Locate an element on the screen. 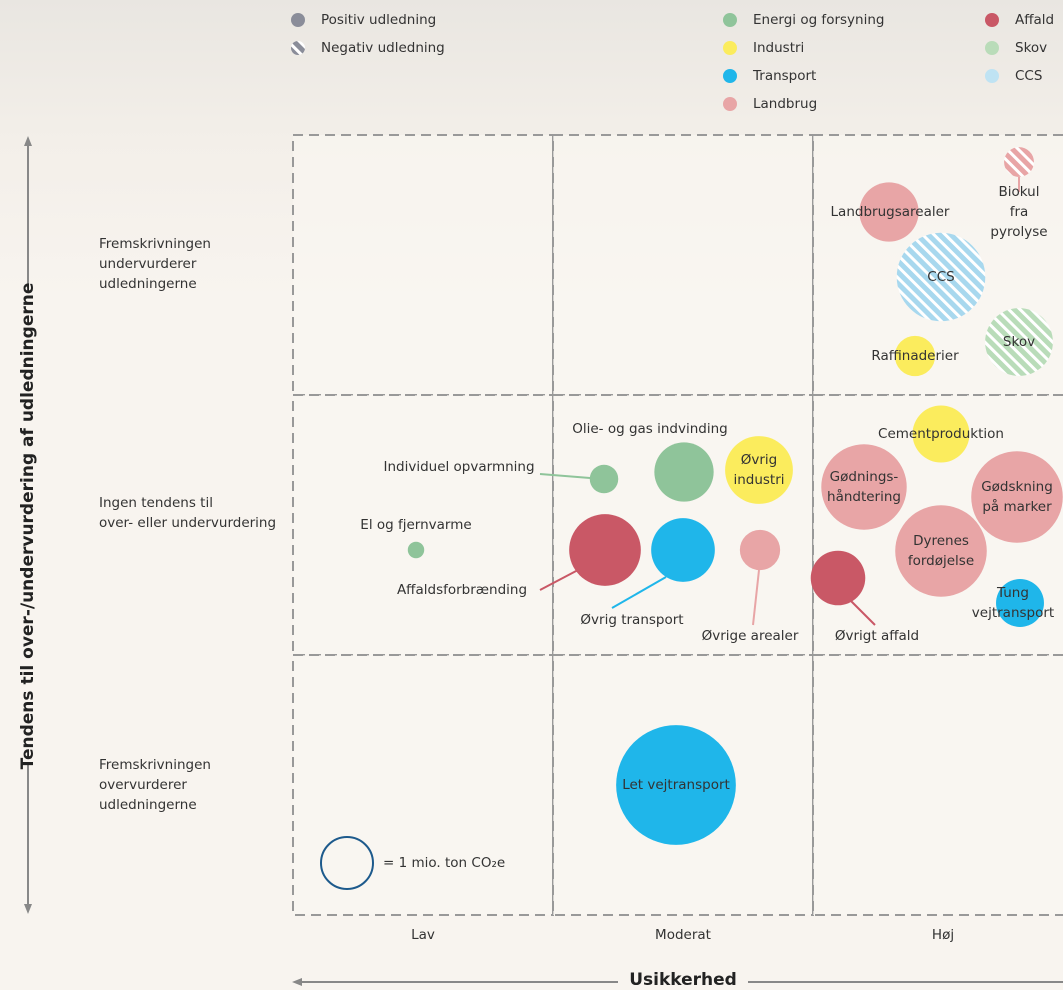 Image resolution: width=1063 pixels, height=990 pixels. bubble-label: Landbrugsarealer is located at coordinates (890, 212).